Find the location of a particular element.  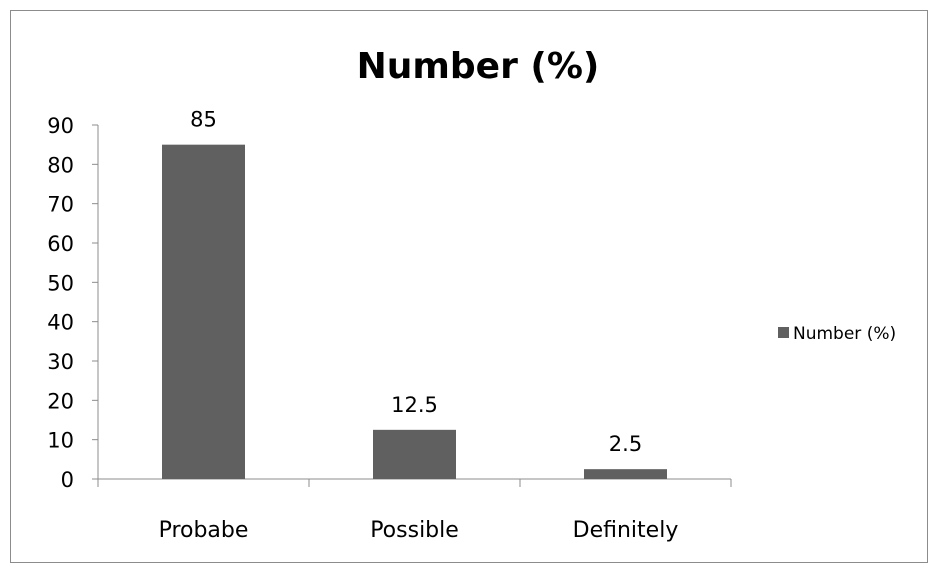

y-tick-label: 60 is located at coordinates (60, 244).